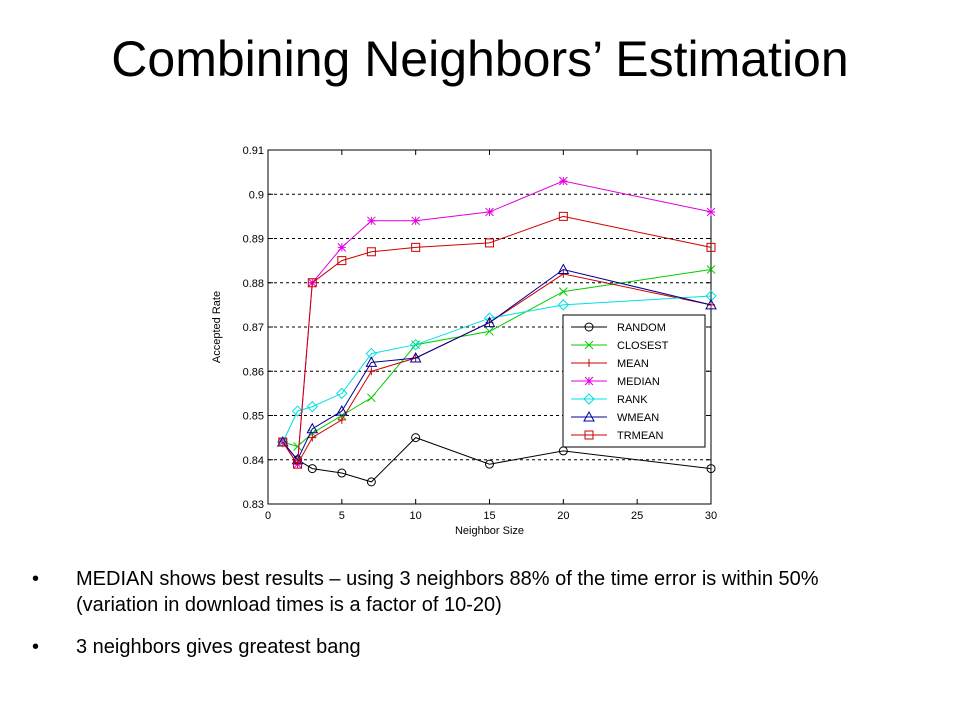 The width and height of the screenshot is (960, 720). Describe the element at coordinates (711, 516) in the screenshot. I see `x-tick-label: 30` at that location.